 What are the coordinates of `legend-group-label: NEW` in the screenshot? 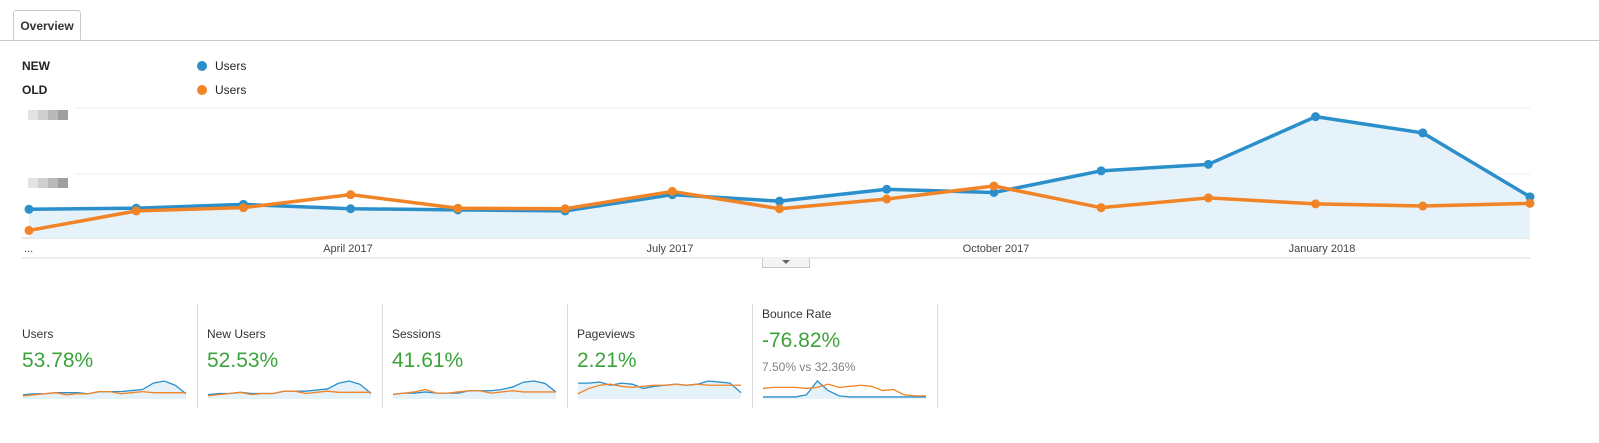 It's located at (36, 66).